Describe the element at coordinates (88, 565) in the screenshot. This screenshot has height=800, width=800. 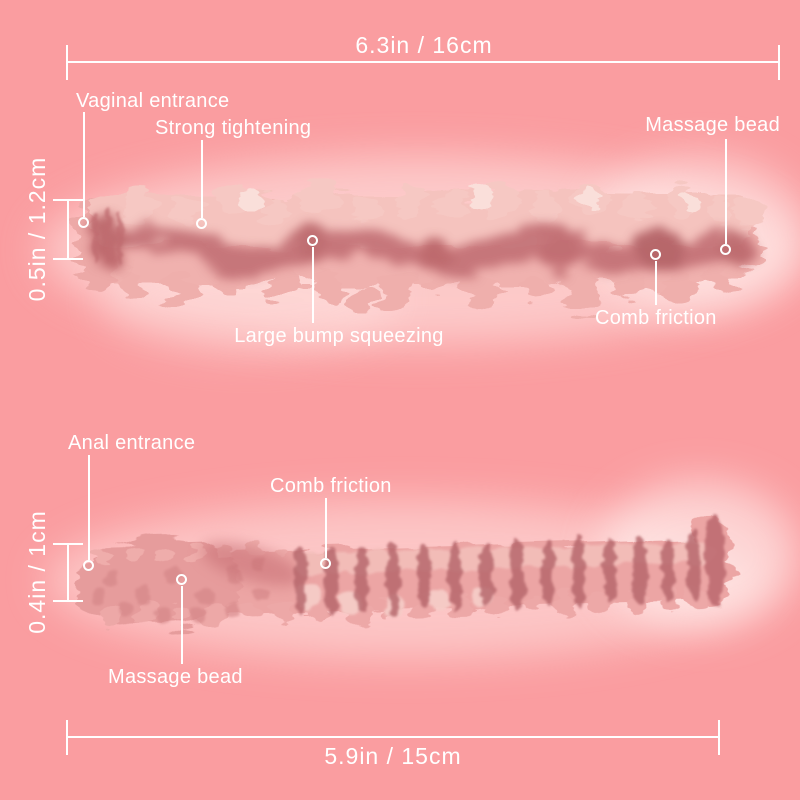
I see `pointer-dot-anal-entrance` at that location.